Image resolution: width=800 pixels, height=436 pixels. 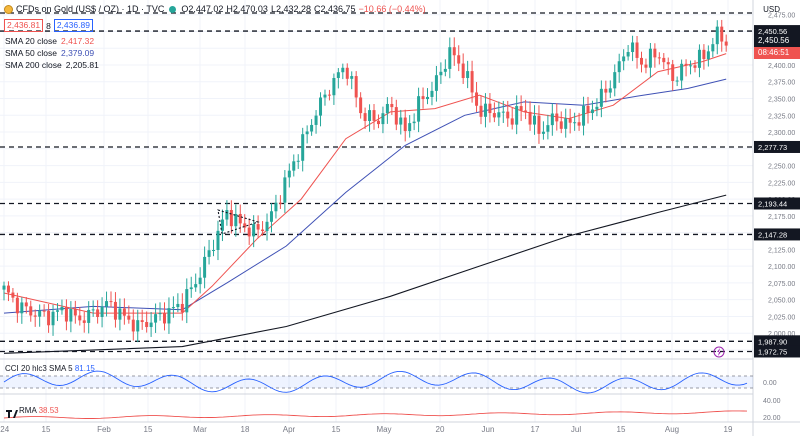 What do you see at coordinates (535, 429) in the screenshot?
I see `x-tick-label: 17` at bounding box center [535, 429].